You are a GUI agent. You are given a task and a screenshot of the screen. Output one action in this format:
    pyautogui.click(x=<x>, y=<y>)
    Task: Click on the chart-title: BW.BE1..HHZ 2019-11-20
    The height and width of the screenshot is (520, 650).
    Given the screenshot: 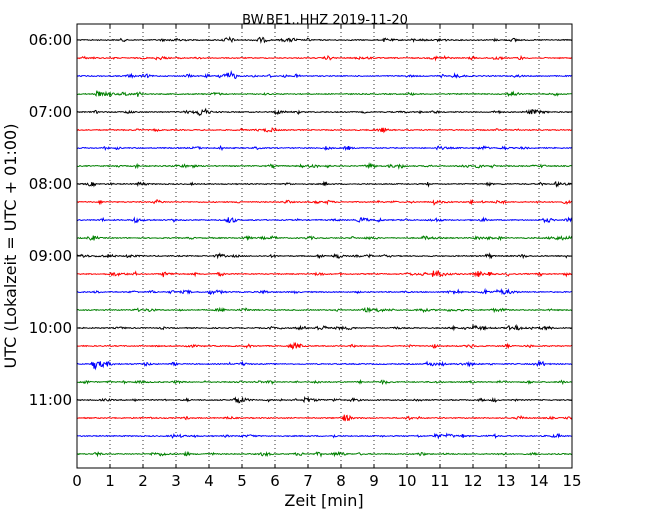 What is the action you would take?
    pyautogui.click(x=325, y=20)
    